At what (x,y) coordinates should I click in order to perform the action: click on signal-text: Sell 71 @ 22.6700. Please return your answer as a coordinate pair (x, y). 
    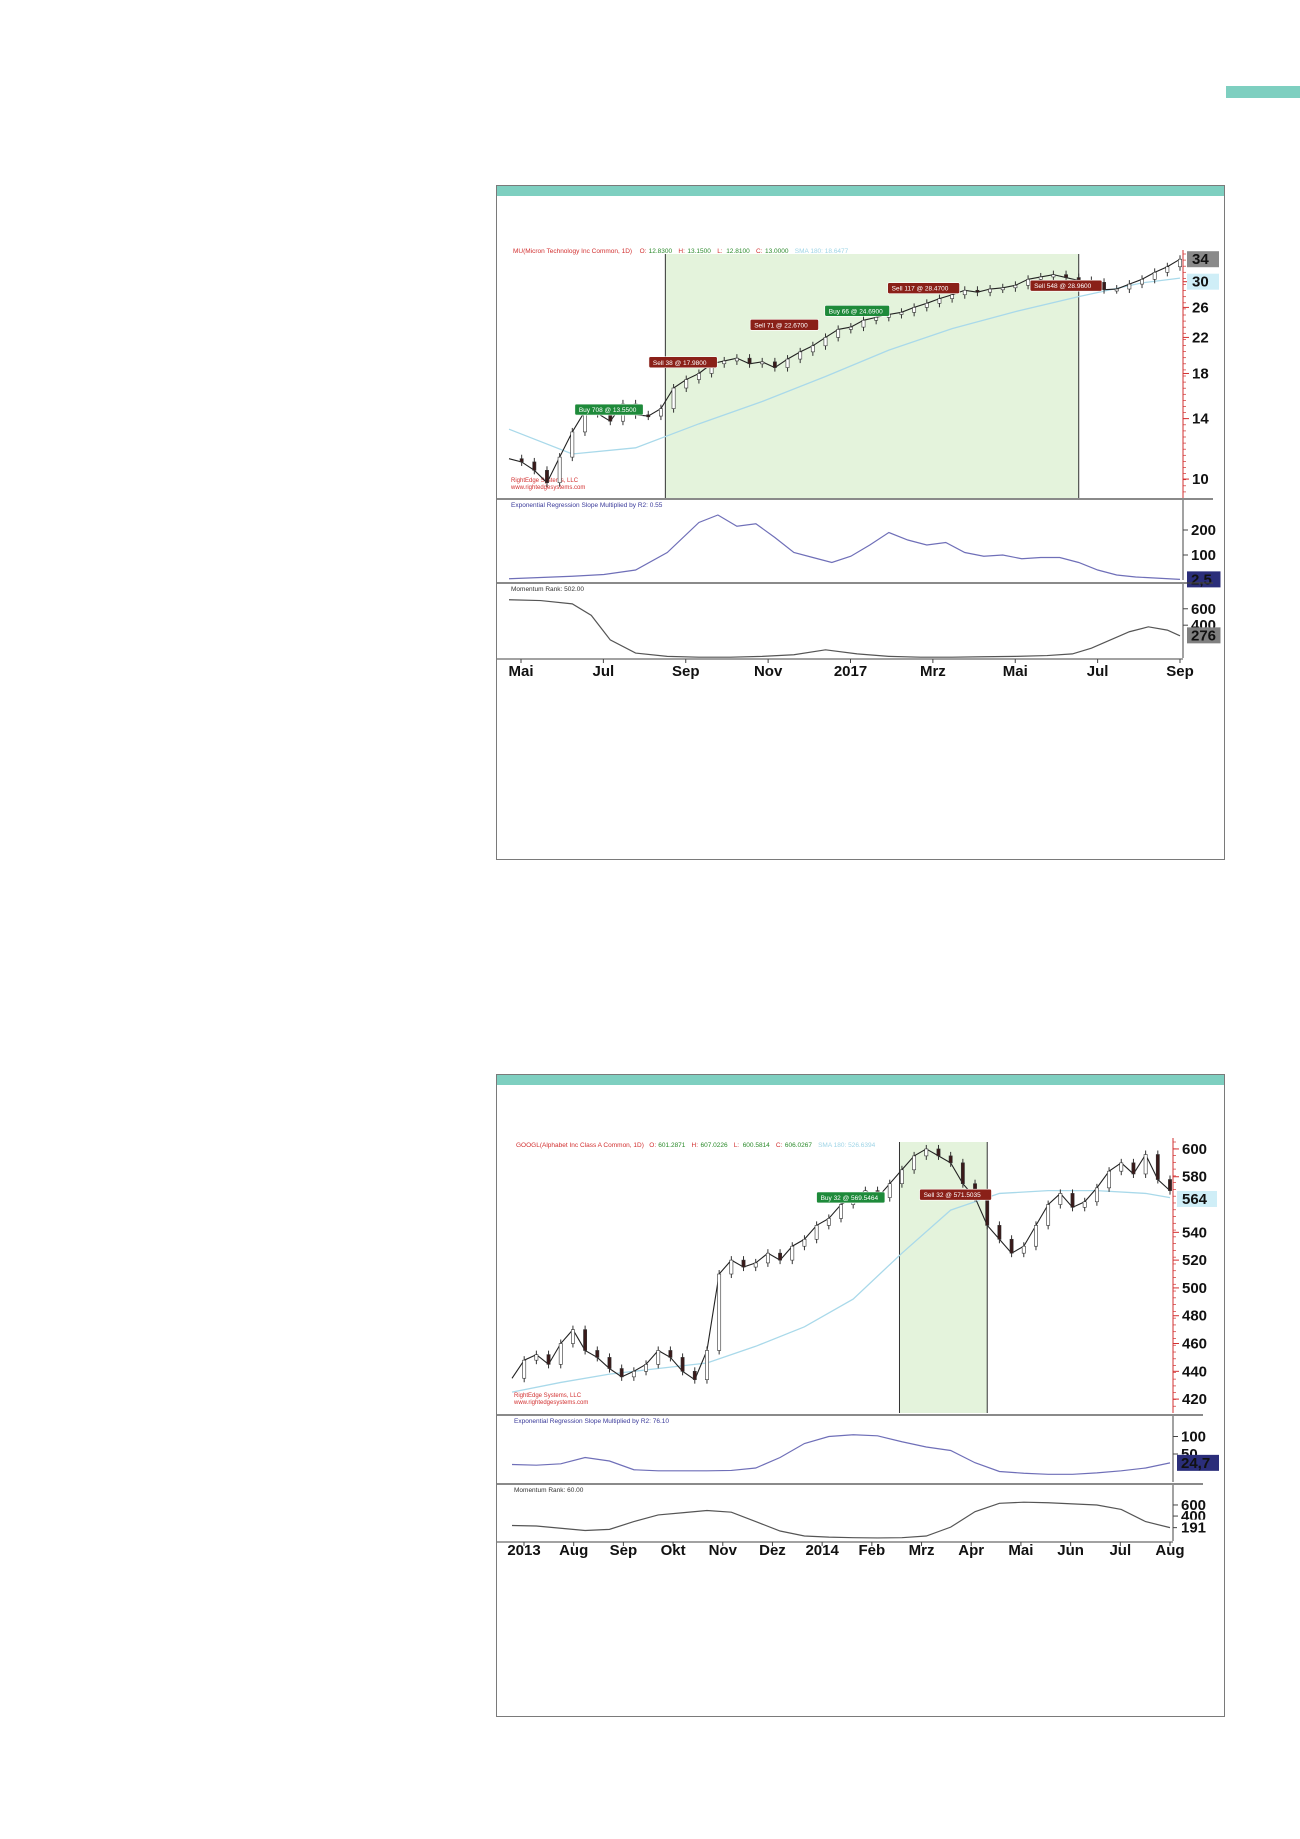
    Looking at the image, I should click on (781, 325).